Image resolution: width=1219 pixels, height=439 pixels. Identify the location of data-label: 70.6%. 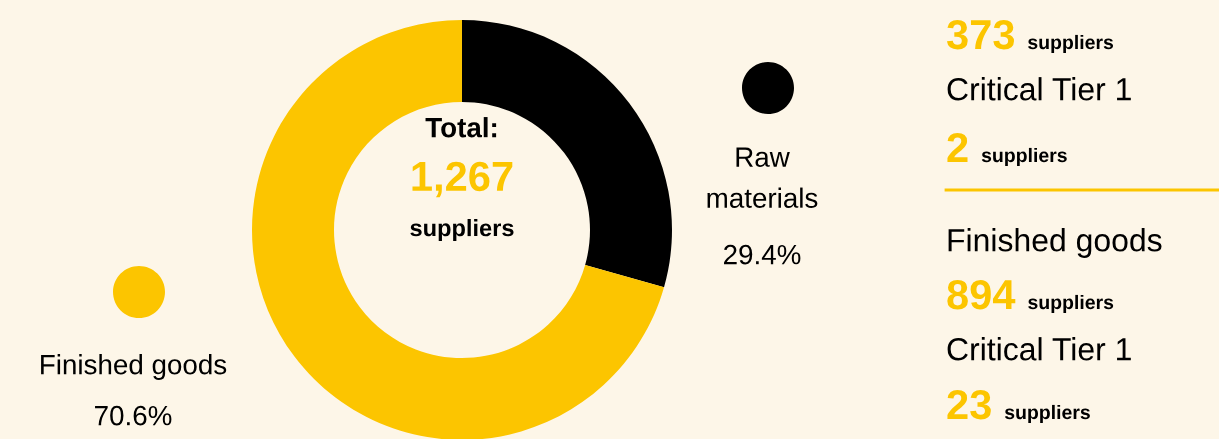
(133, 415).